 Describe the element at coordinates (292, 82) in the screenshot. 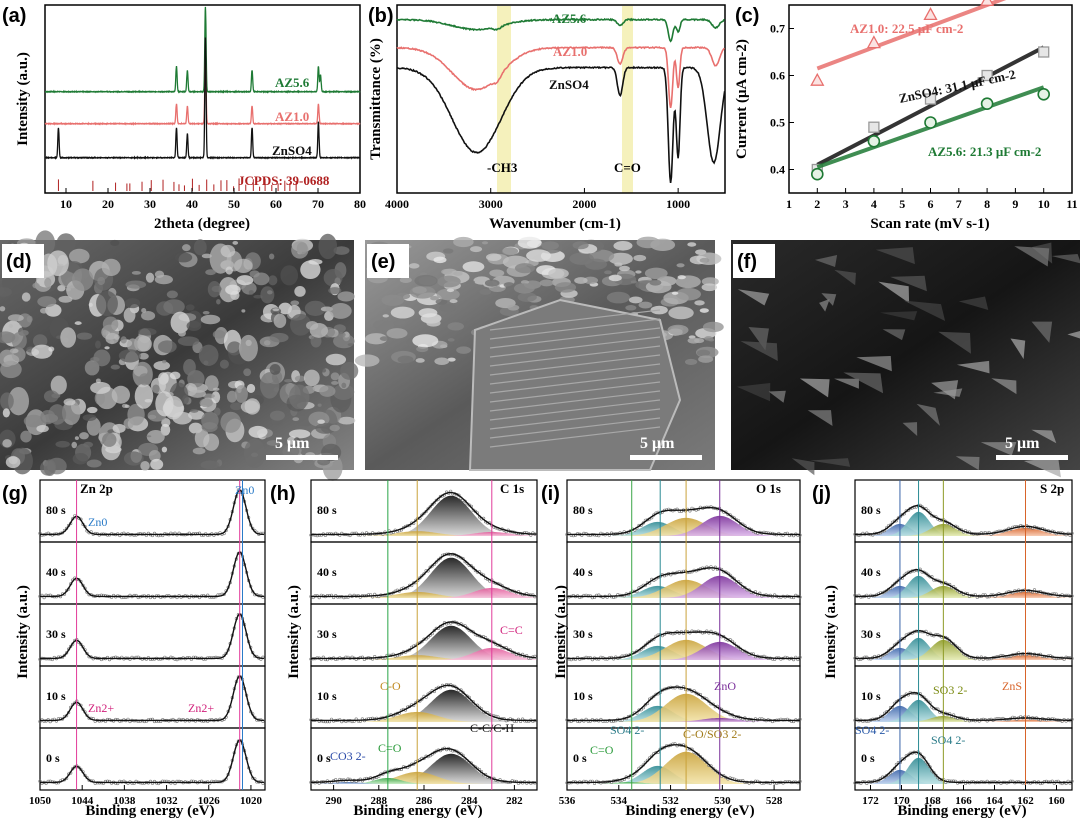

I see `series-label-az56: AZ5.6` at that location.